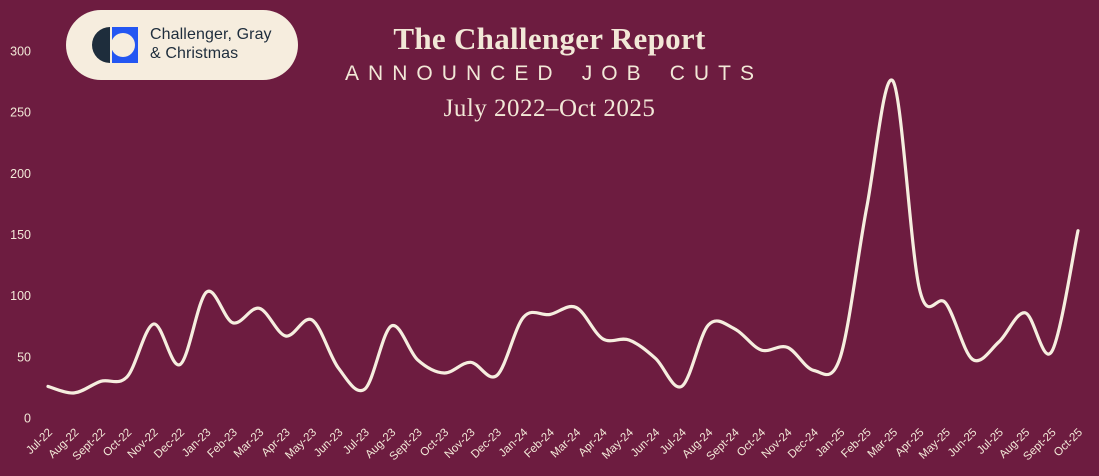 This screenshot has width=1099, height=476. What do you see at coordinates (123, 45) in the screenshot?
I see `logo-circle-notch-shape` at bounding box center [123, 45].